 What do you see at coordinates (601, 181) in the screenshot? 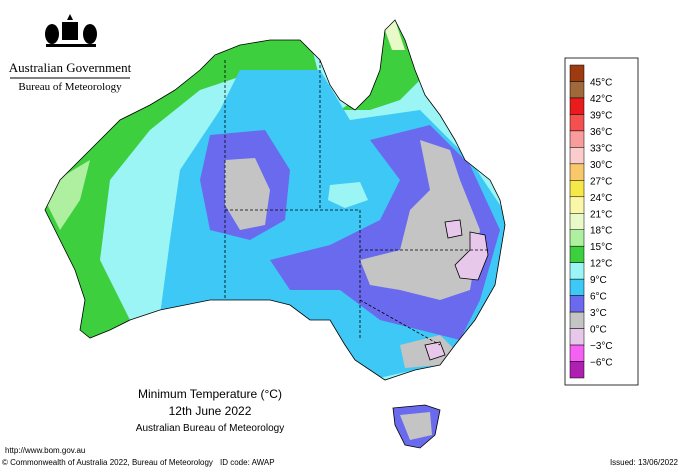
I see `legend-label: 27°C` at bounding box center [601, 181].